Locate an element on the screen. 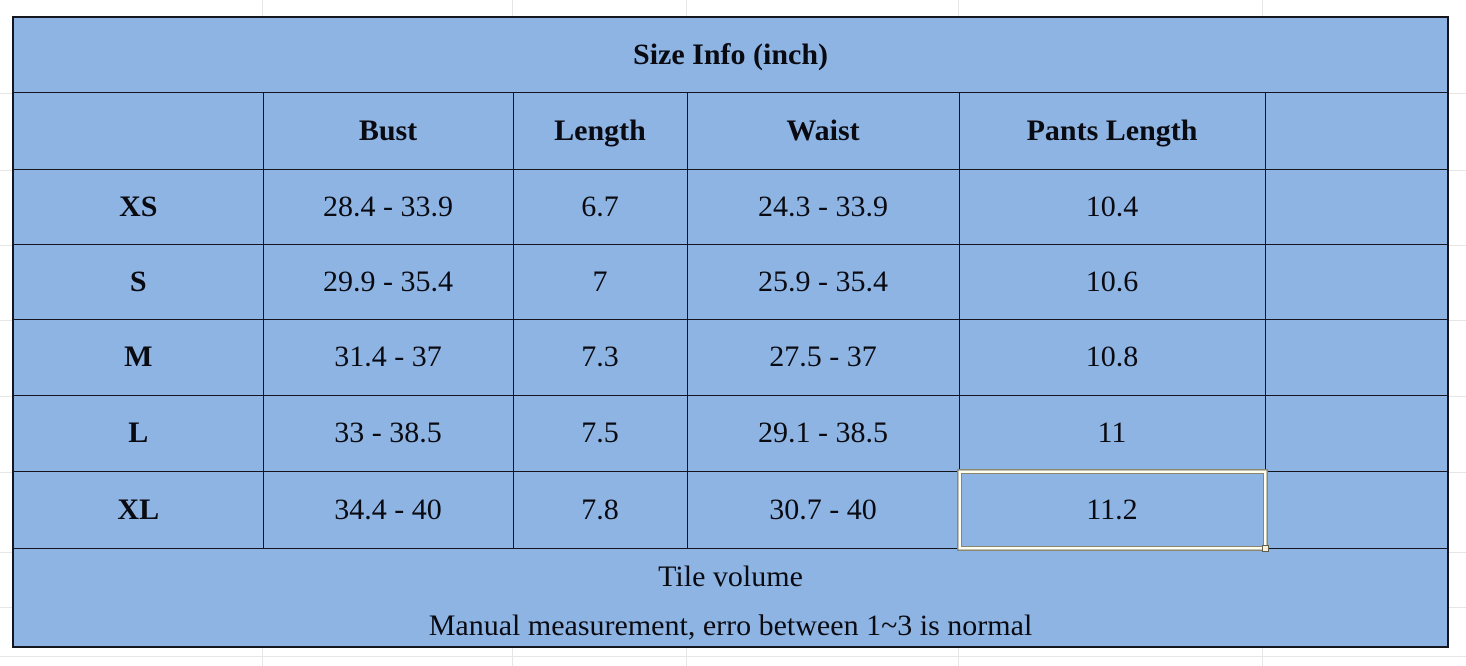  table-row-m: M 31.4 - 37 7.3 27.5 - 37 10.8 is located at coordinates (730, 357).